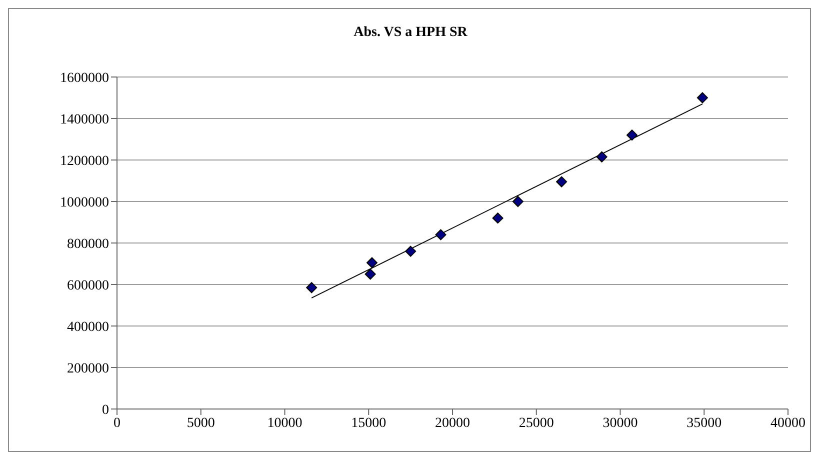 This screenshot has width=819, height=460. What do you see at coordinates (536, 423) in the screenshot?
I see `x-tick-label: 25000` at bounding box center [536, 423].